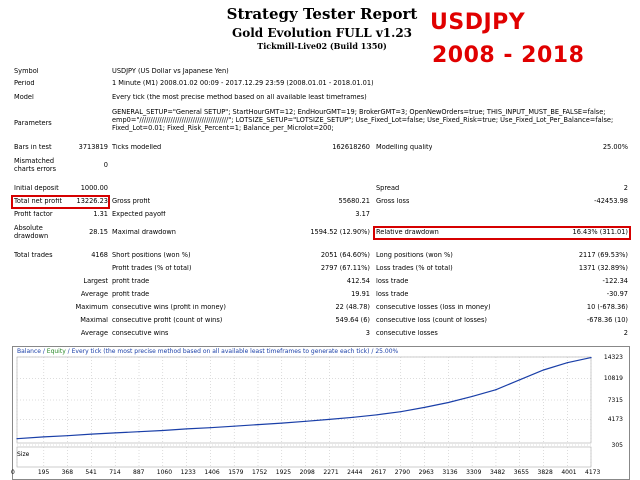 The image size is (640, 480). What do you see at coordinates (164, 472) in the screenshot?
I see `x-tick-label: 1060` at bounding box center [164, 472].